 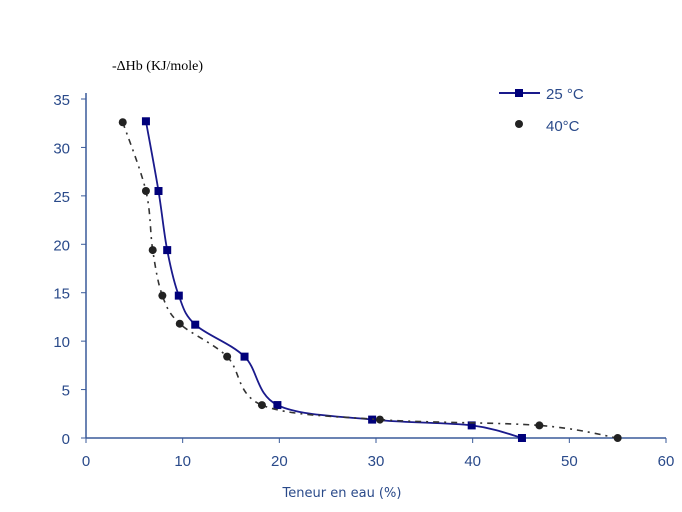 What do you see at coordinates (342, 493) in the screenshot?
I see `x-axis-label: Teneur en eau (%)` at bounding box center [342, 493].